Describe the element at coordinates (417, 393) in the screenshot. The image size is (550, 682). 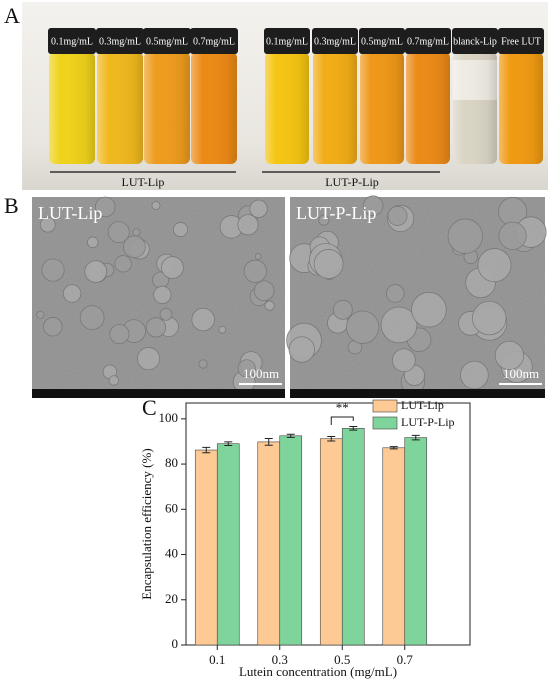
I see `info-strip` at that location.